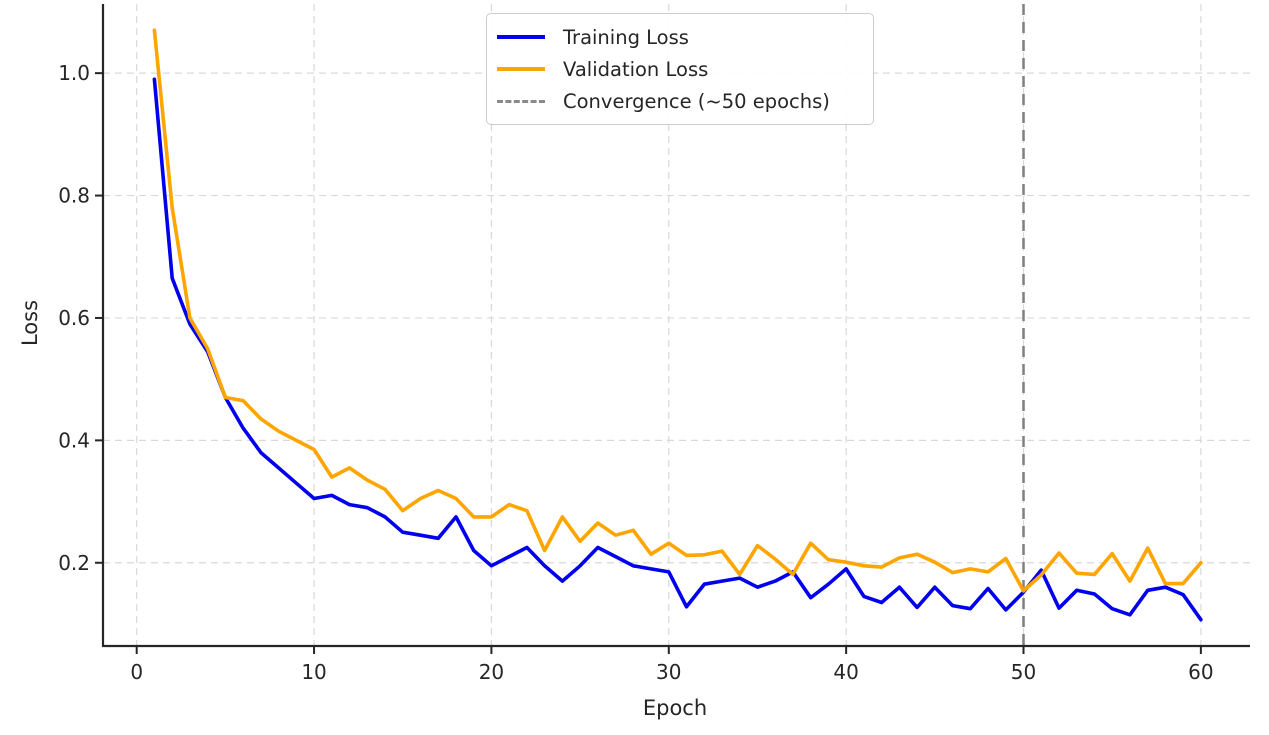 The width and height of the screenshot is (1269, 735). Describe the element at coordinates (74, 563) in the screenshot. I see `y-tick-label: 0.2` at that location.